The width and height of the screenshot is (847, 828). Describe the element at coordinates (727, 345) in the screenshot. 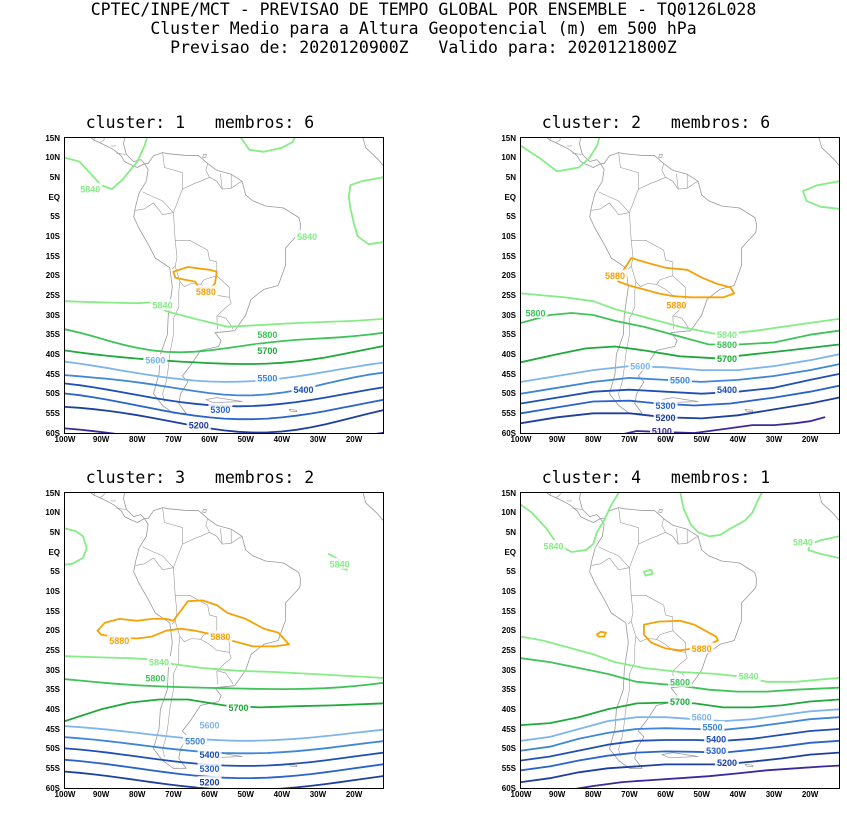

I see `contour-label: 5800` at that location.